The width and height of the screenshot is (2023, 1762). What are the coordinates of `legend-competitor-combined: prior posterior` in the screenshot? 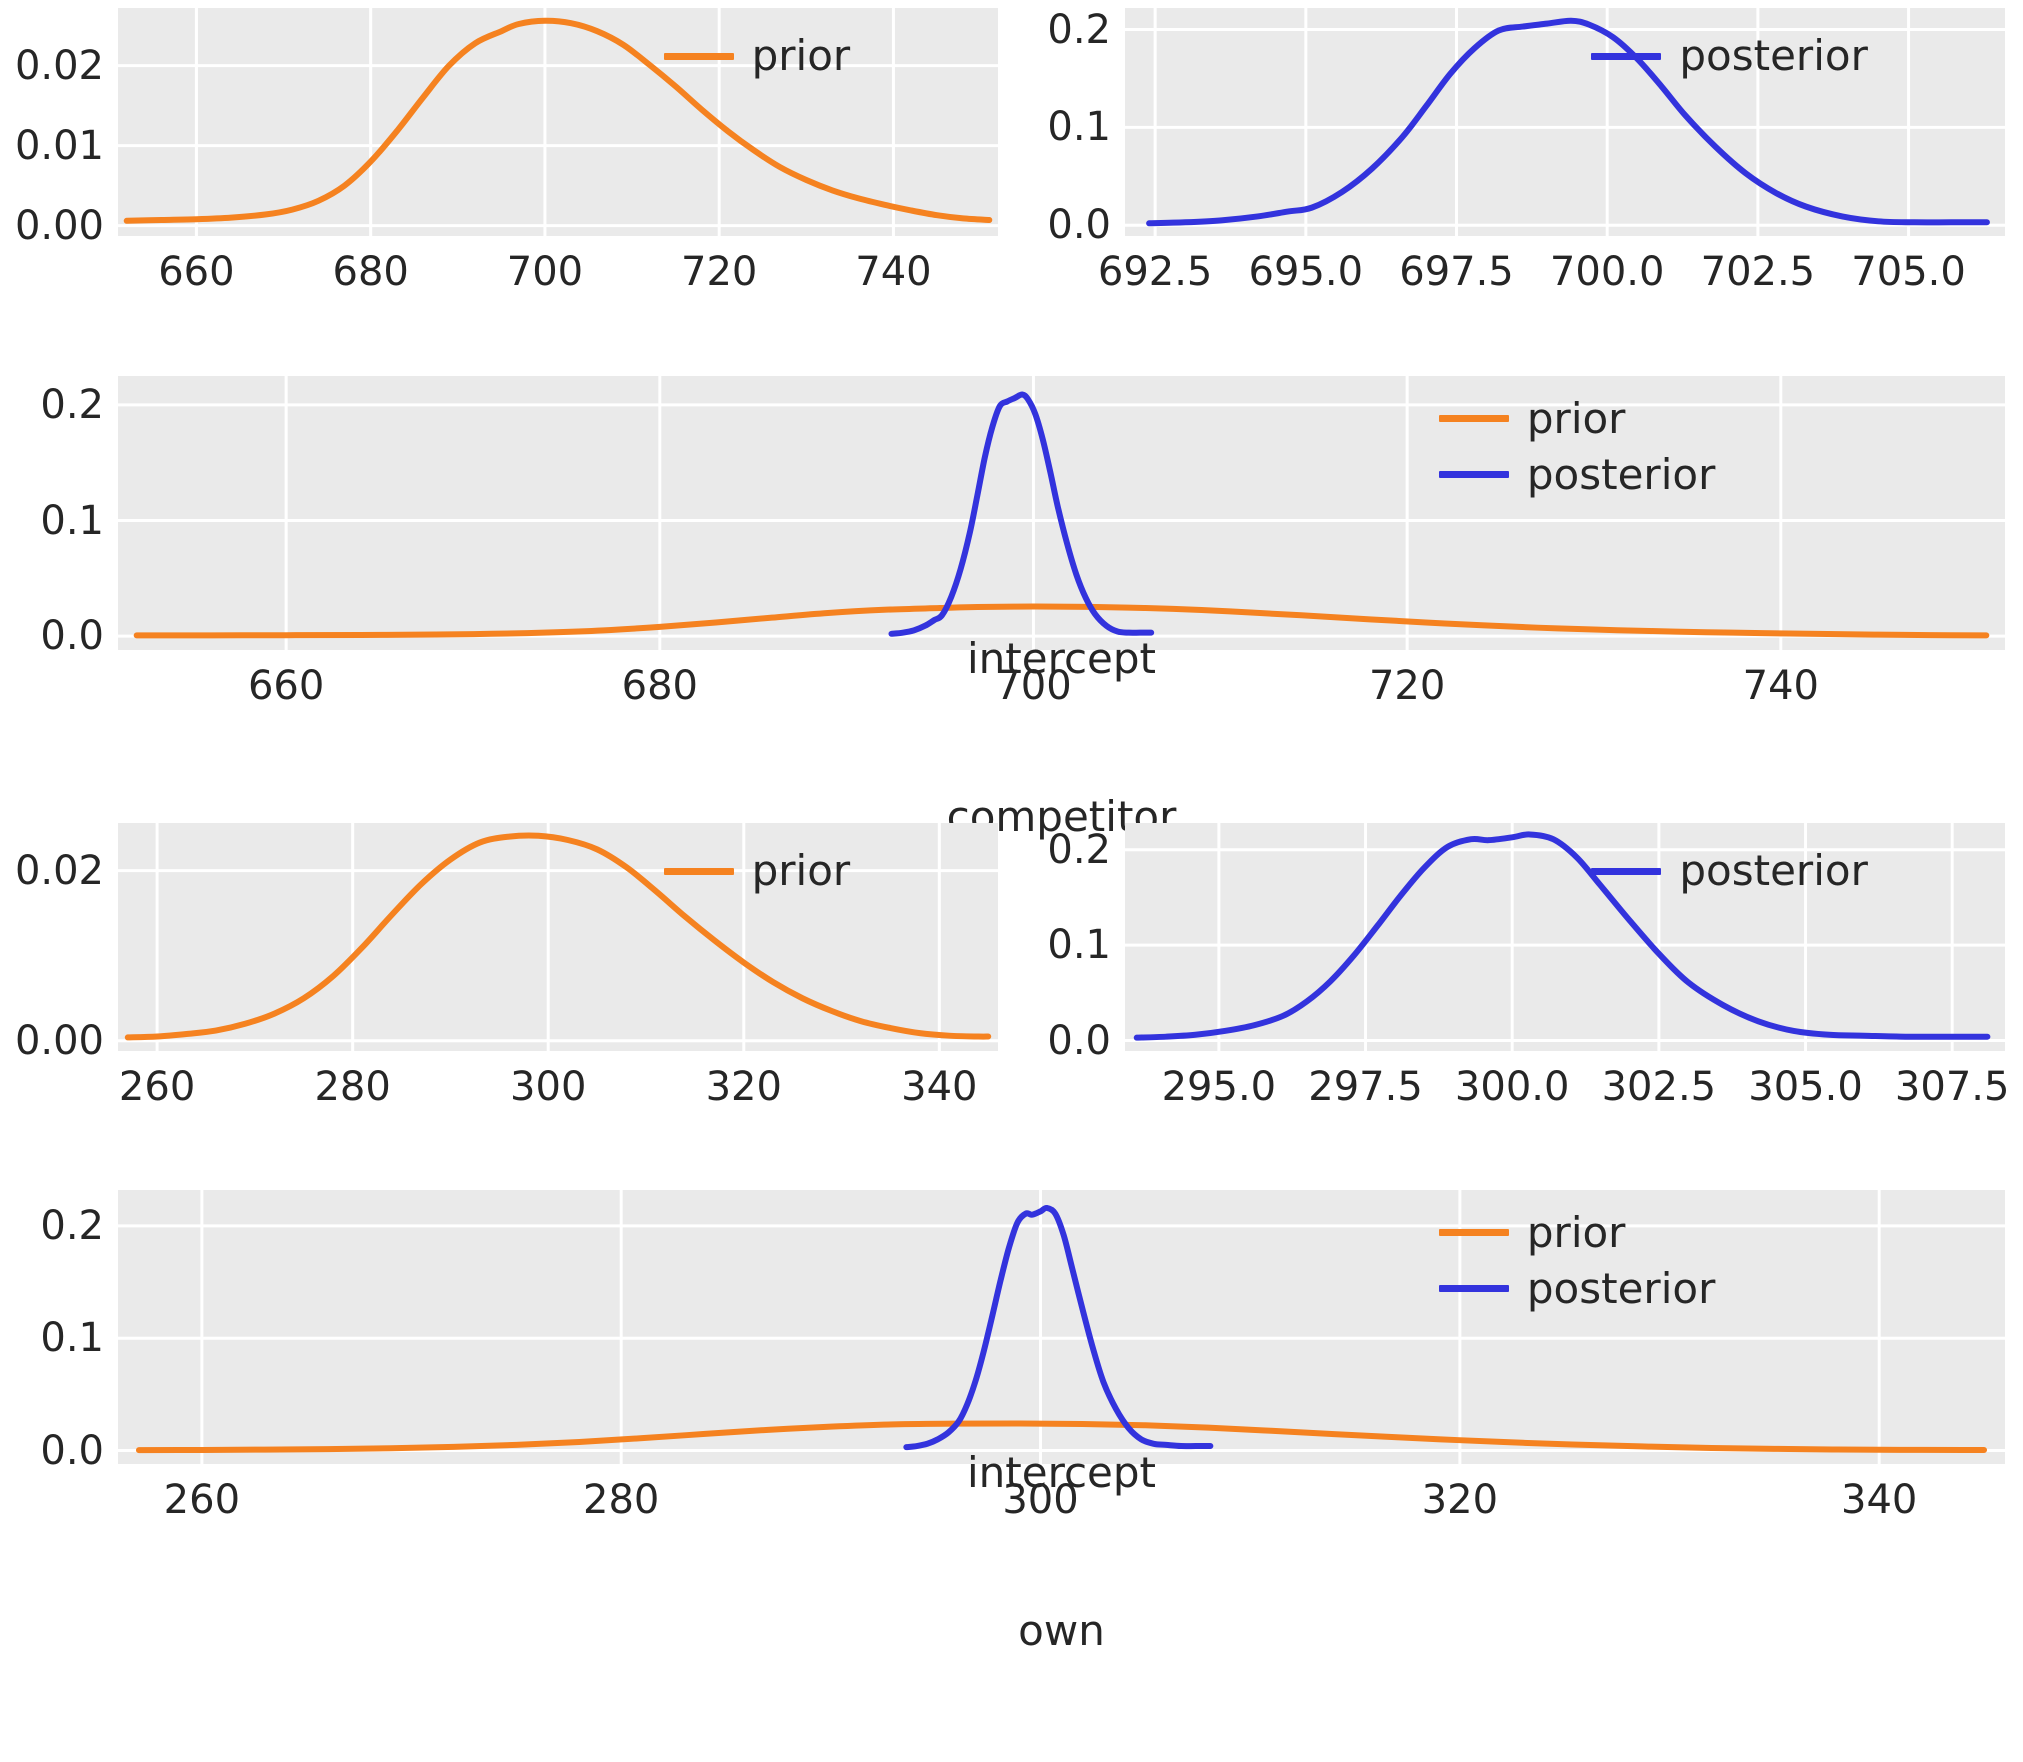 It's located at (1577, 446).